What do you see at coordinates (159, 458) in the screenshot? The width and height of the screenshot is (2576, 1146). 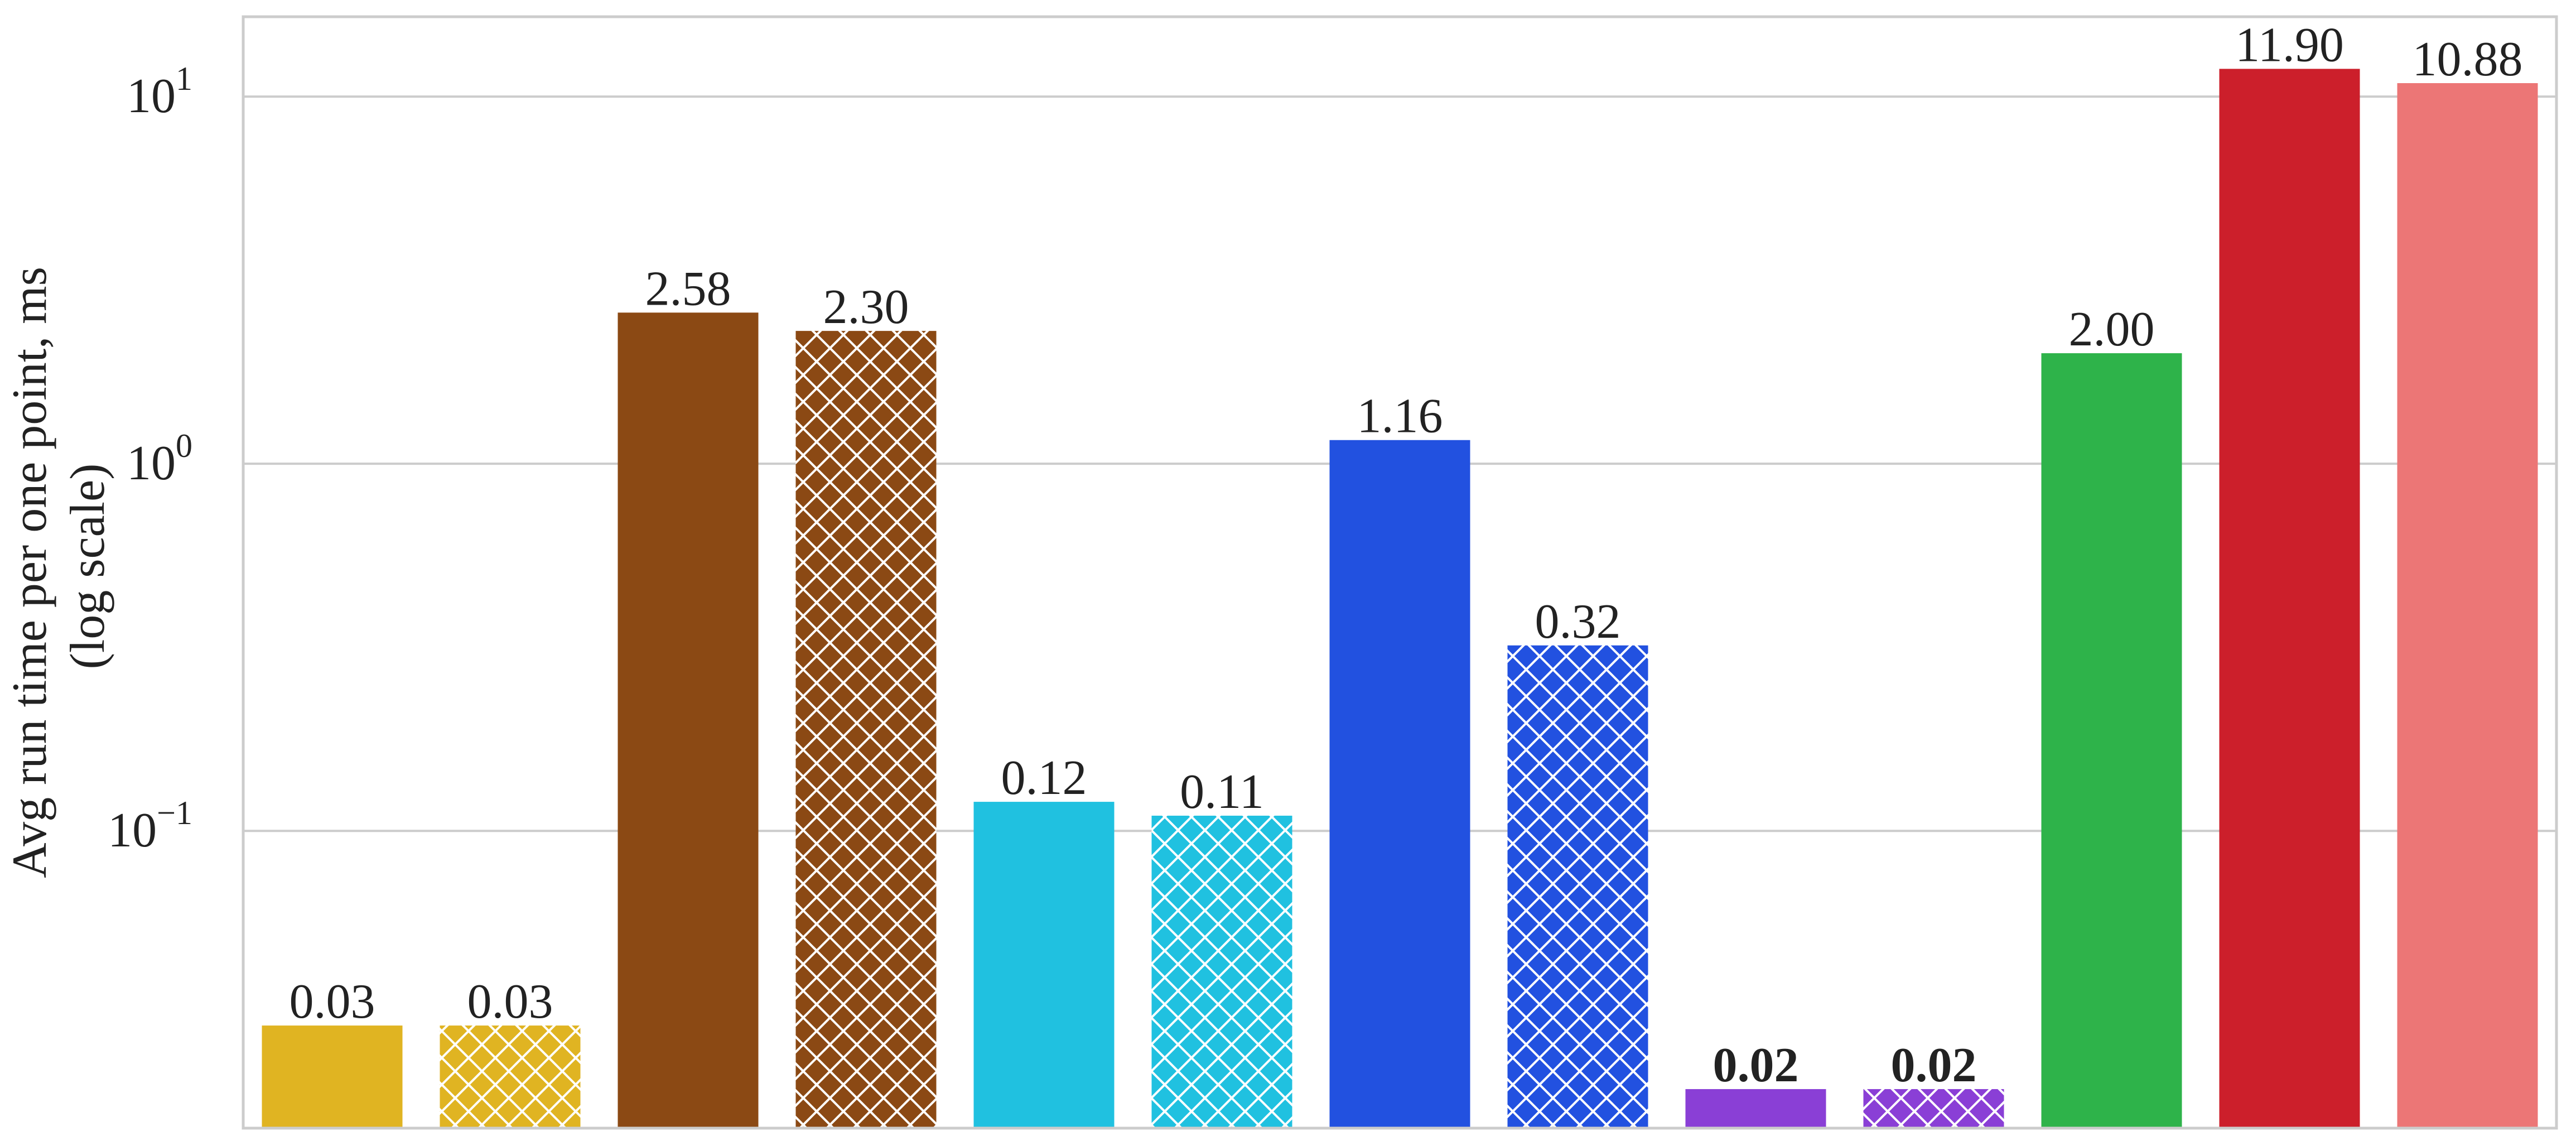 I see `y-tick-label: 10⁰` at bounding box center [159, 458].